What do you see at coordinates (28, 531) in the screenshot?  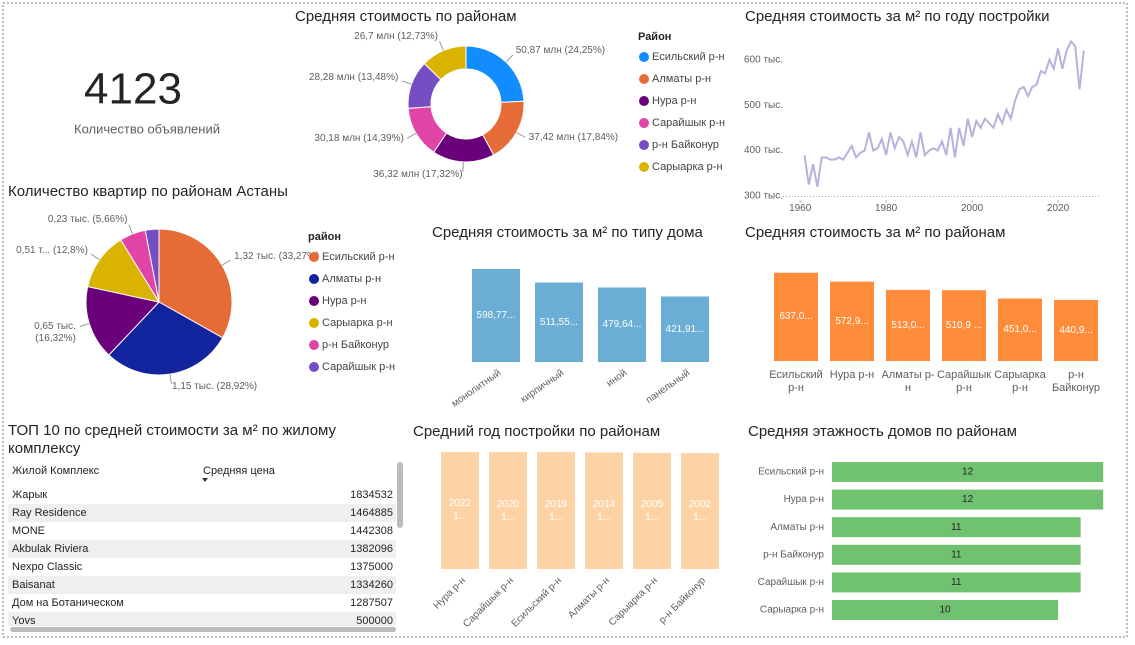 I see `cell: MONE` at bounding box center [28, 531].